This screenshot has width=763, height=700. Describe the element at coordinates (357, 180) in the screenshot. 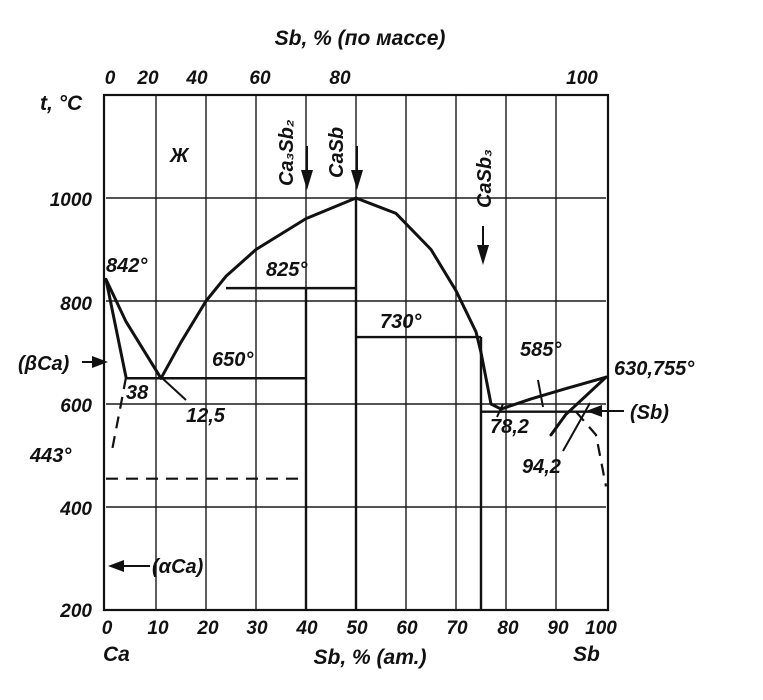

I see `casb-arrow-icon` at that location.